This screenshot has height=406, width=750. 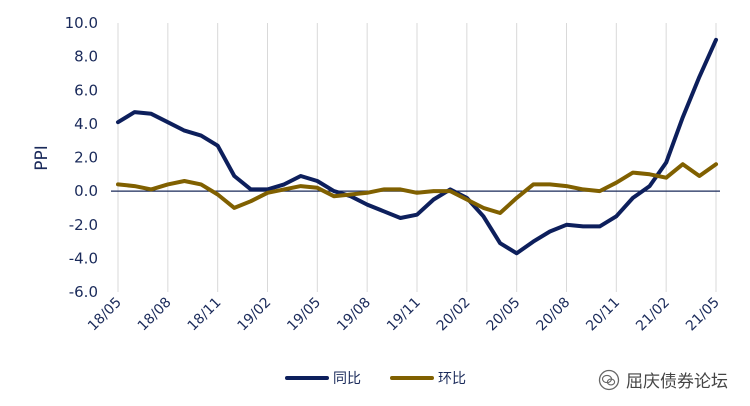 What do you see at coordinates (81, 23) in the screenshot?
I see `y-tick-label: 10.0` at bounding box center [81, 23].